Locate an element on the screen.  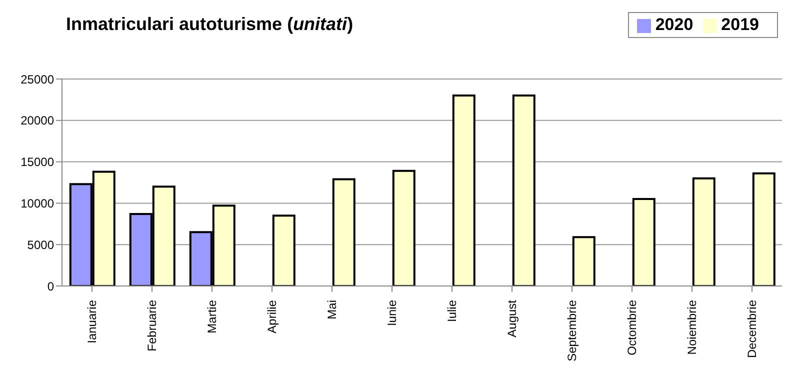
legend-label: 2020 is located at coordinates (674, 24).